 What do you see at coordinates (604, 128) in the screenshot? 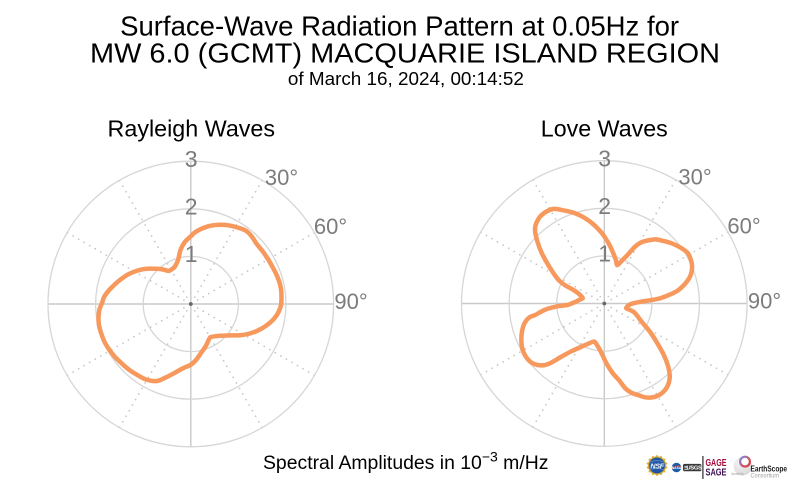
I see `svg-text: Love Waves` at bounding box center [604, 128].